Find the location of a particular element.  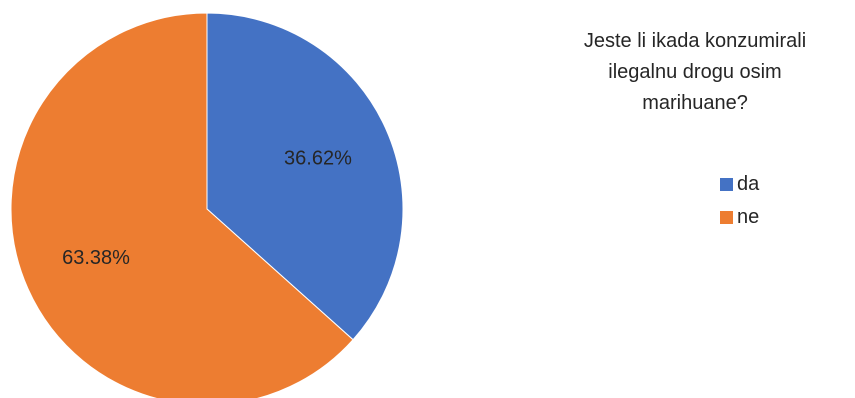

legend-swatch-ne is located at coordinates (726, 217).